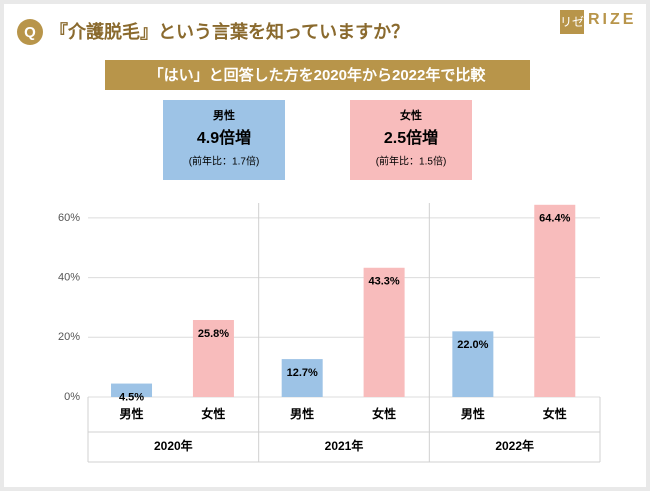 The height and width of the screenshot is (496, 650). Describe the element at coordinates (514, 445) in the screenshot. I see `x-group-label: 2022年` at that location.